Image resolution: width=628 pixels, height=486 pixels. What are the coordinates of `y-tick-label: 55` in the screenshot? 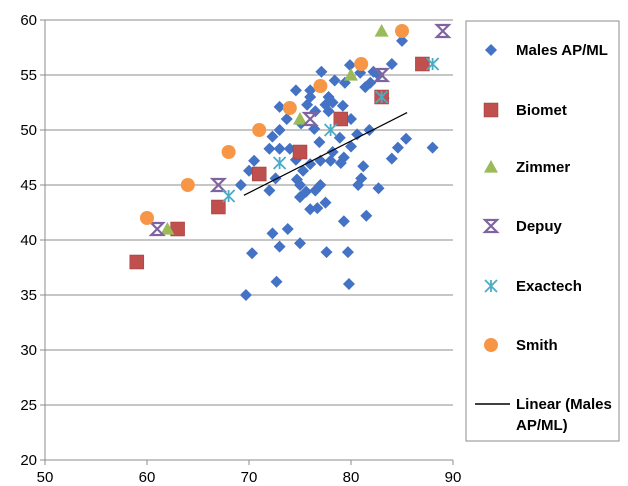 It's located at (28, 75).